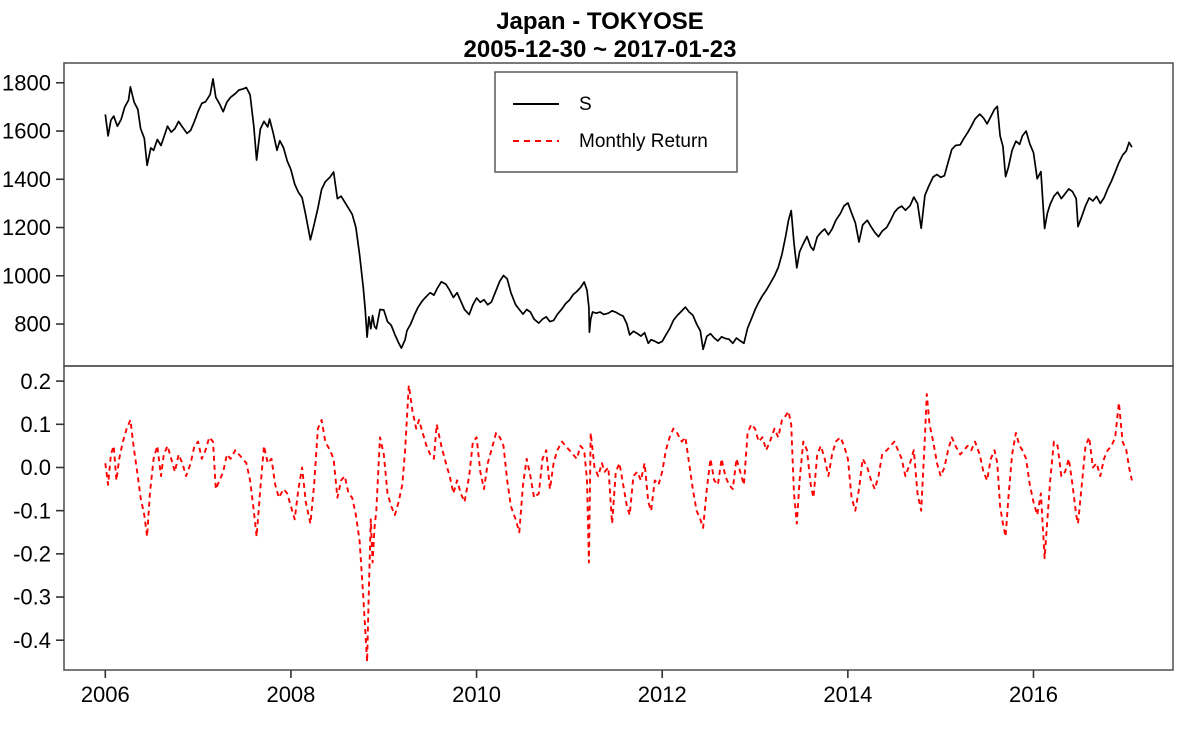 This screenshot has height=748, width=1200. Describe the element at coordinates (476, 694) in the screenshot. I see `x-axis-tick-label: 2010` at that location.